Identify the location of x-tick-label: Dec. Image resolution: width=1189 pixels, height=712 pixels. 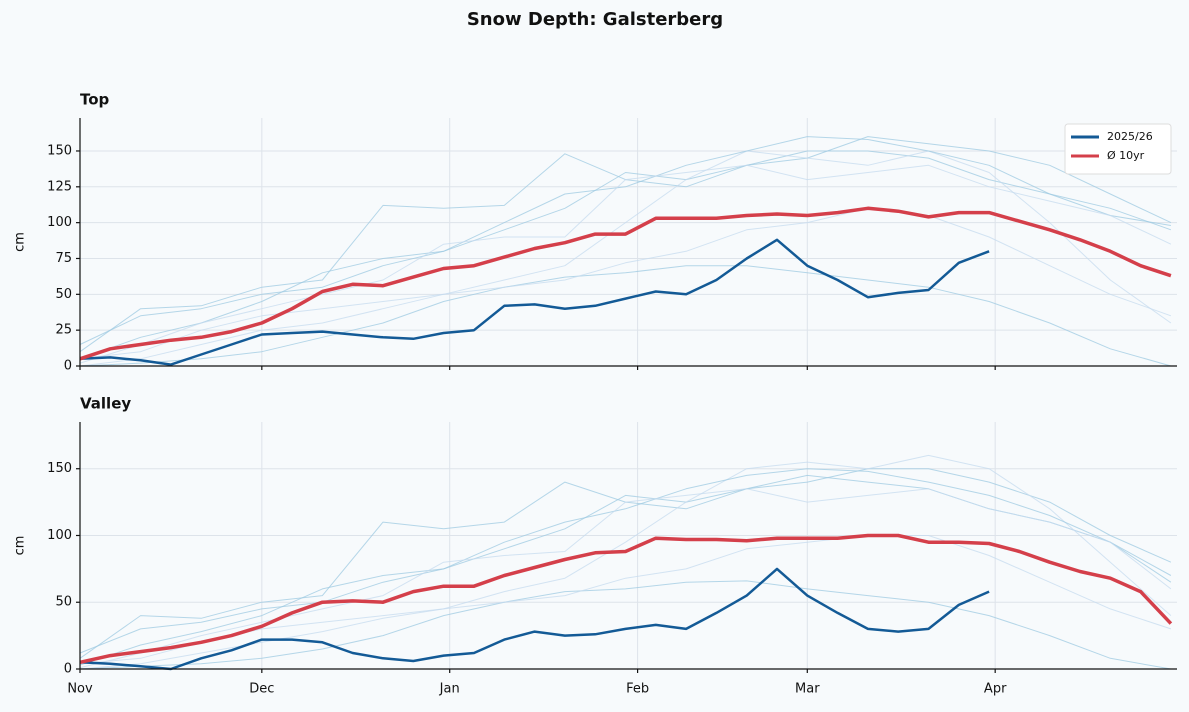
(261, 689).